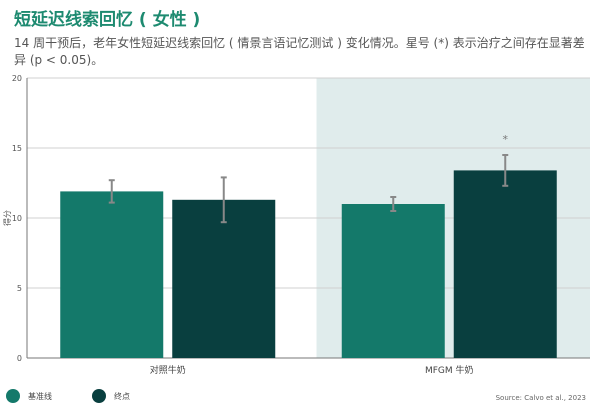 Image resolution: width=600 pixels, height=412 pixels. Describe the element at coordinates (506, 139) in the screenshot. I see `significance-marker: *` at that location.